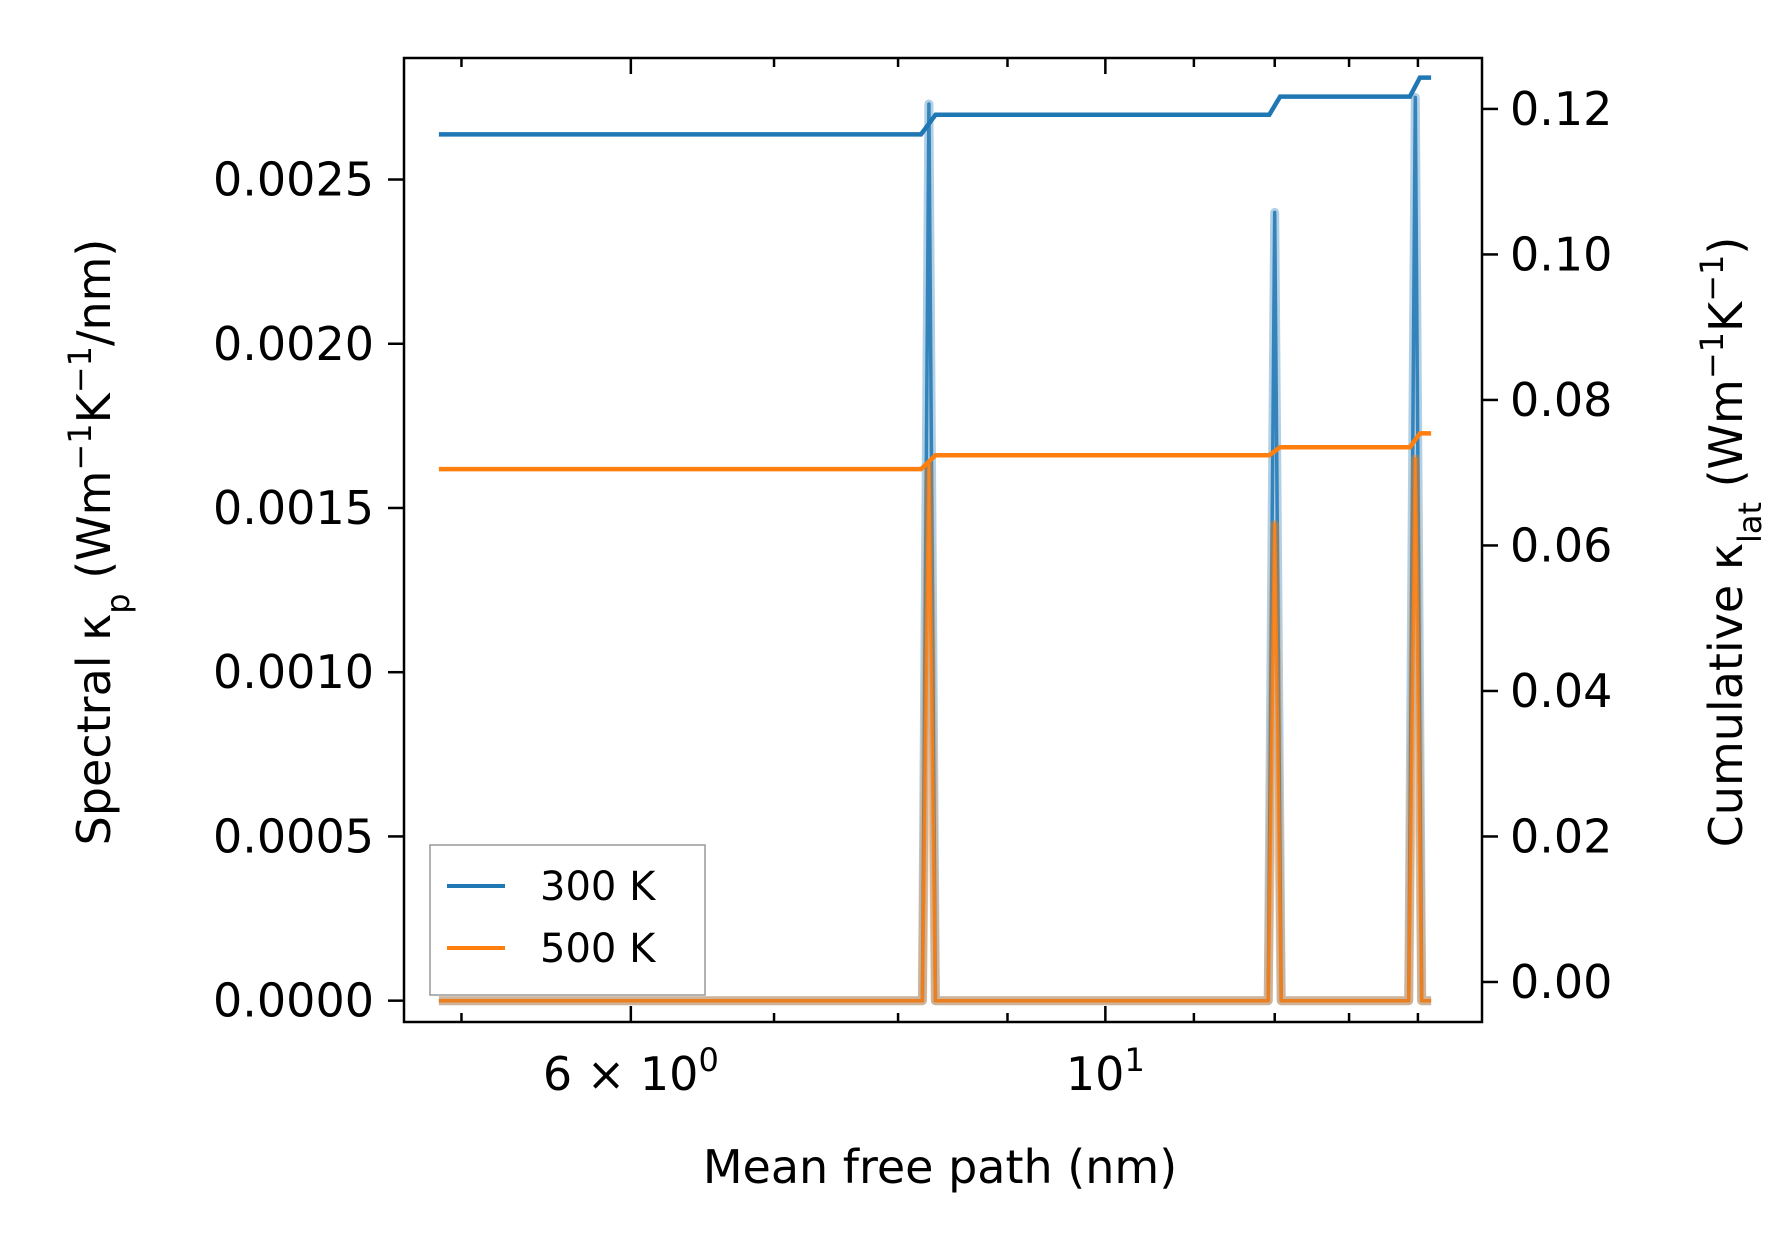  Describe the element at coordinates (1561, 982) in the screenshot. I see `y-right-tick-label: 0.00` at that location.